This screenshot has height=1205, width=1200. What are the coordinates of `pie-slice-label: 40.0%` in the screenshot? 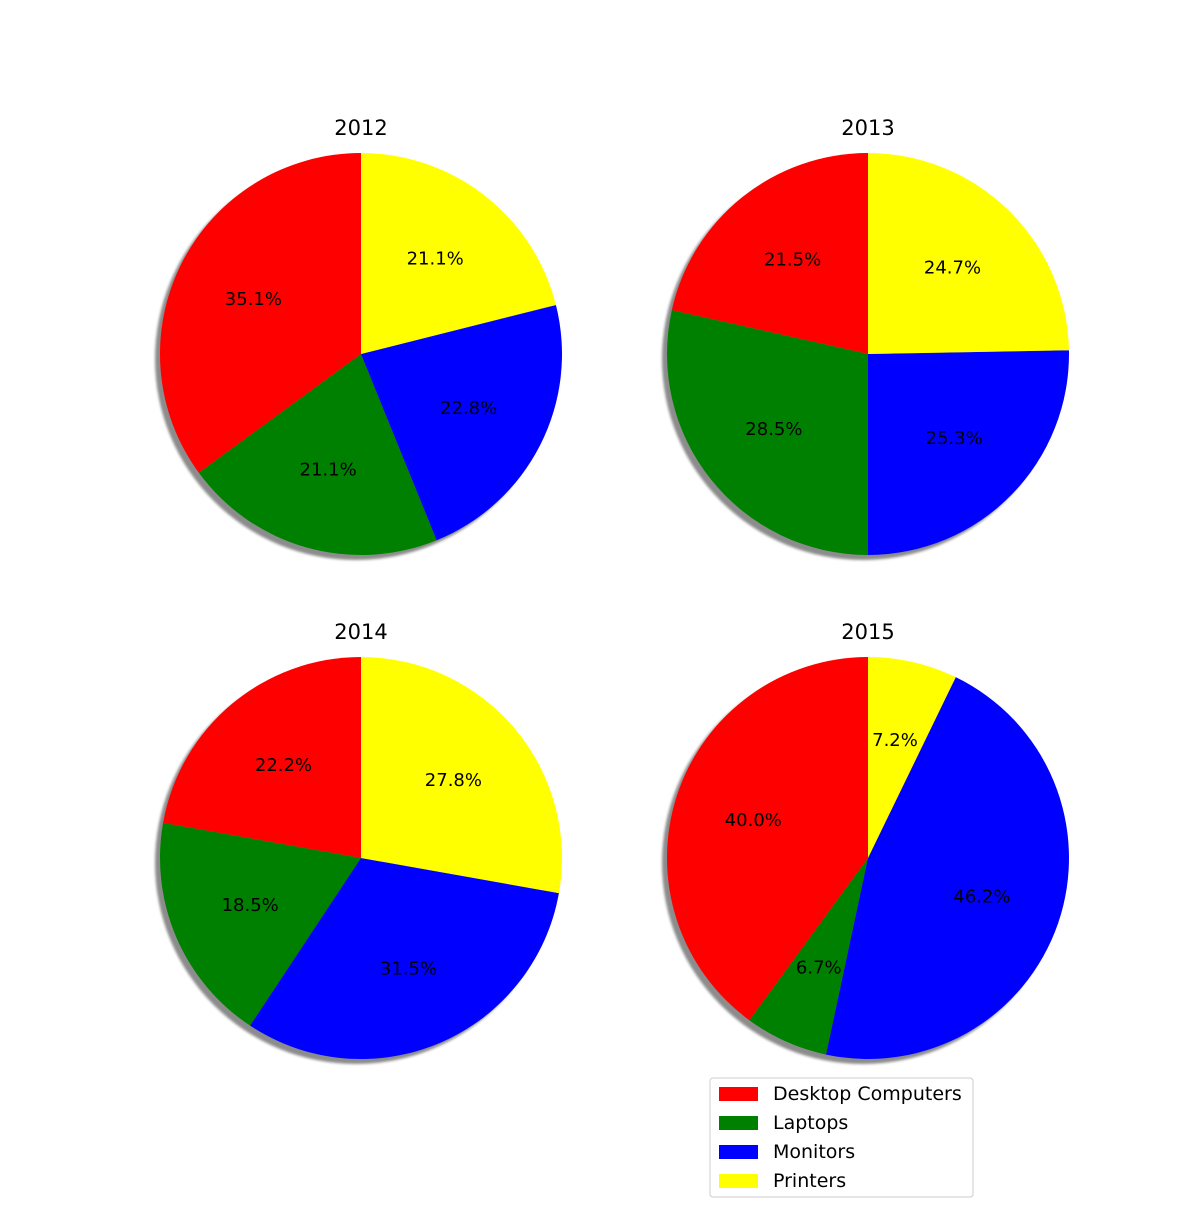 It's located at (753, 820).